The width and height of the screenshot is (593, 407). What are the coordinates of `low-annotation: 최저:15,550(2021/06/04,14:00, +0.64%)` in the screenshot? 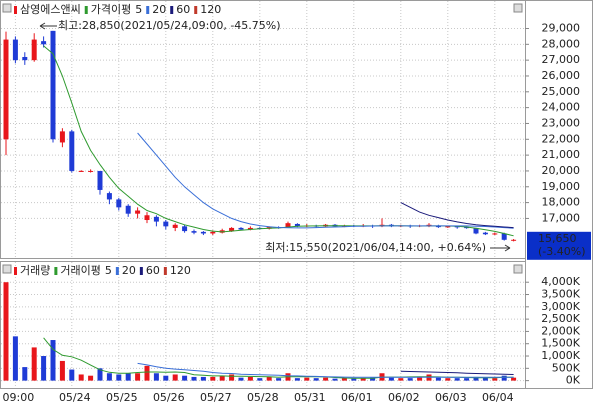 It's located at (375, 247).